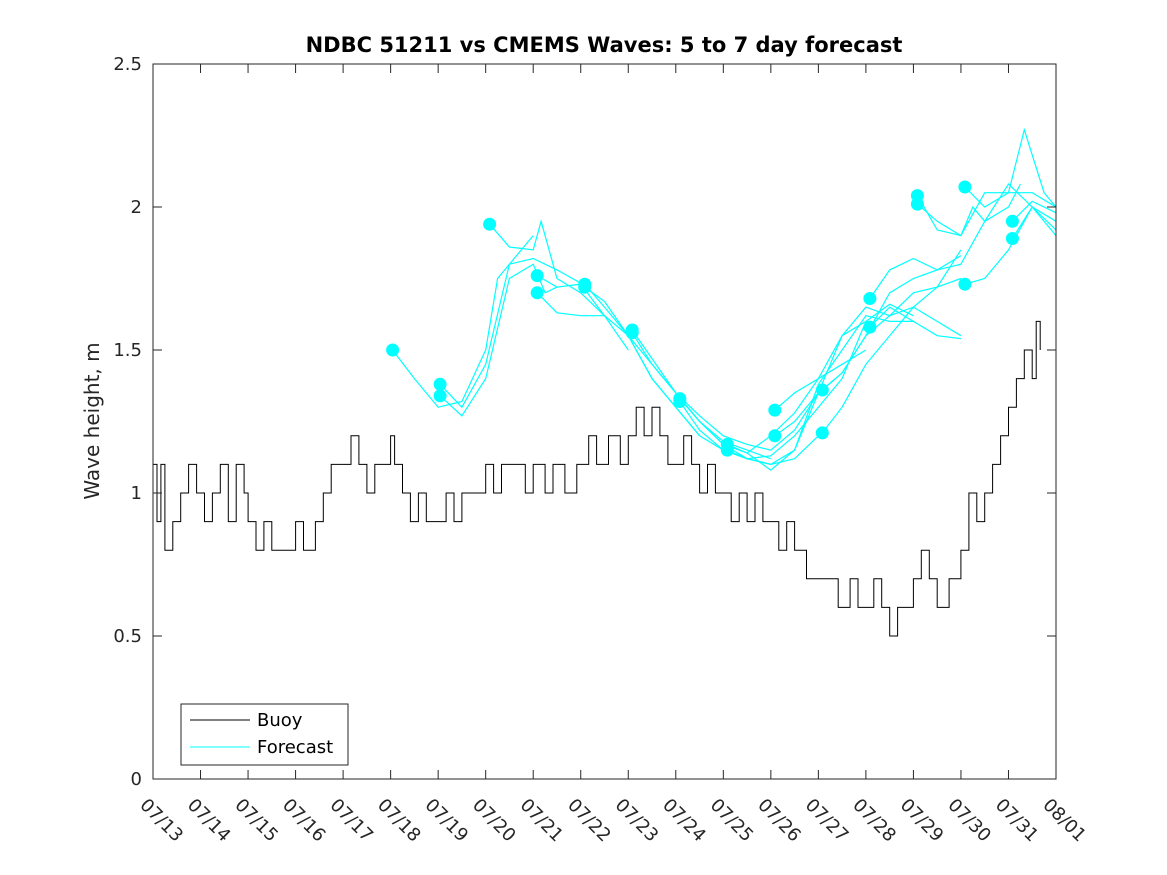 The height and width of the screenshot is (875, 1167). What do you see at coordinates (257, 821) in the screenshot?
I see `x-tick-label: 07/15` at bounding box center [257, 821].